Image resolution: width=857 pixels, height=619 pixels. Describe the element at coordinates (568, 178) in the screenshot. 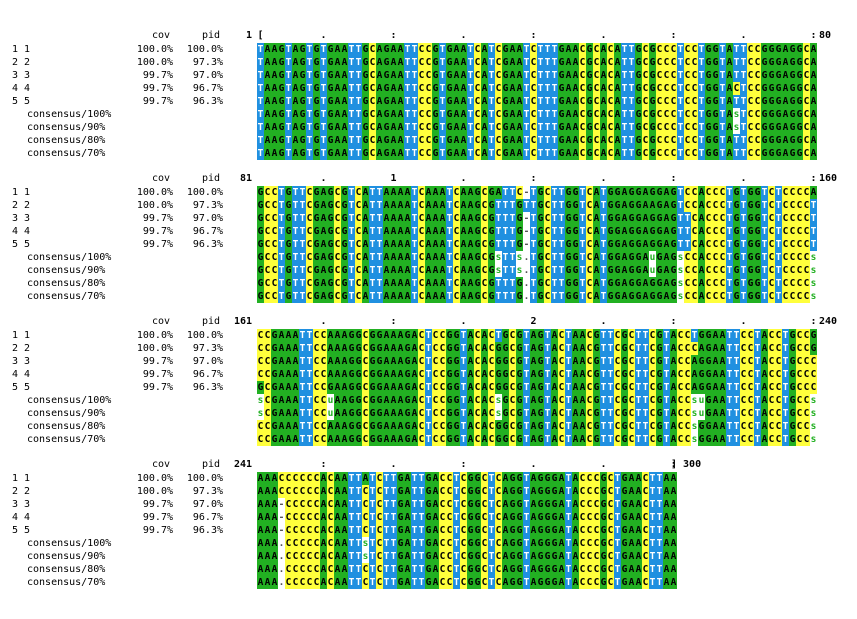

I see `position-ruler: . 1 . : . : . :` at that location.